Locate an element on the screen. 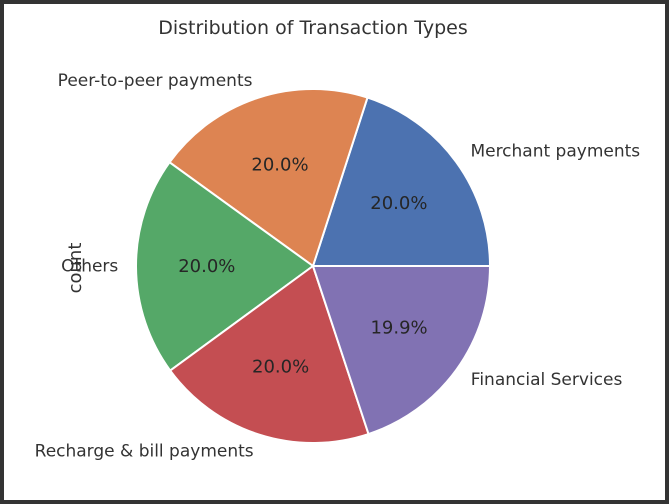 The width and height of the screenshot is (669, 504). chart-title: Distribution of Transaction Types is located at coordinates (313, 28).